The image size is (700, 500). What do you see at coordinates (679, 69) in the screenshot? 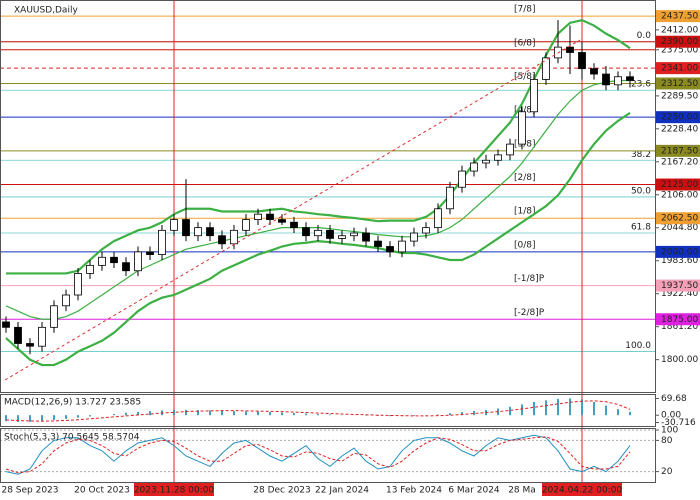
I see `level-label: 2341.00` at bounding box center [679, 69].